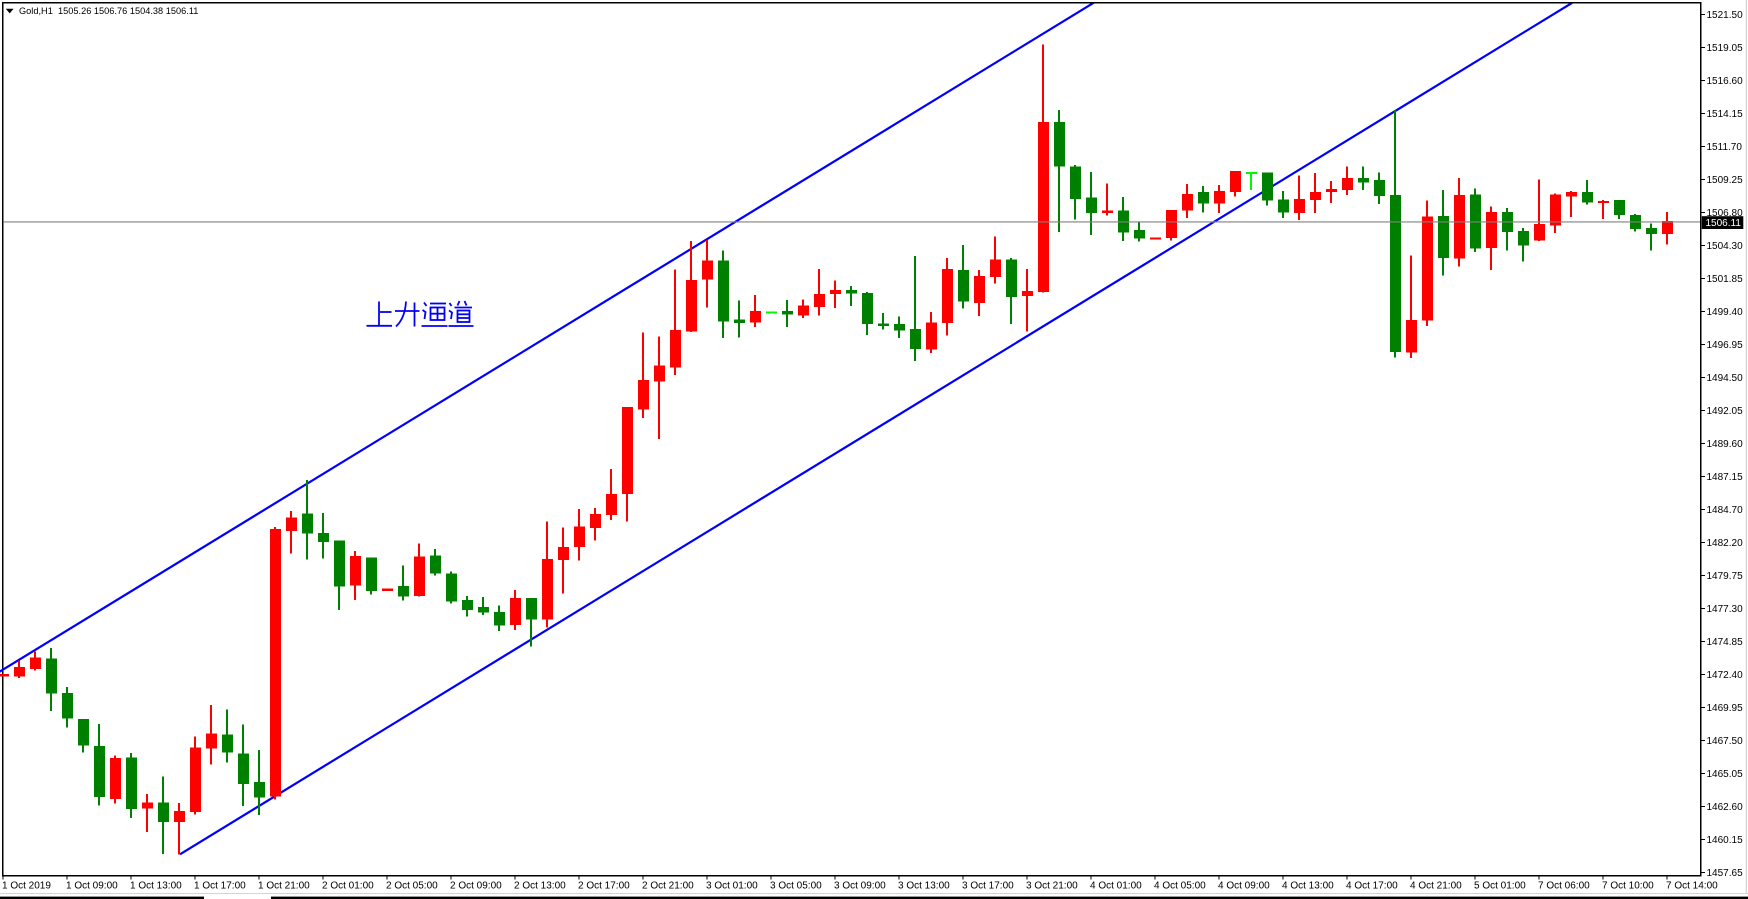 The image size is (1748, 899). Describe the element at coordinates (604, 885) in the screenshot. I see `svg-text: 2 Oct 17:00` at that location.